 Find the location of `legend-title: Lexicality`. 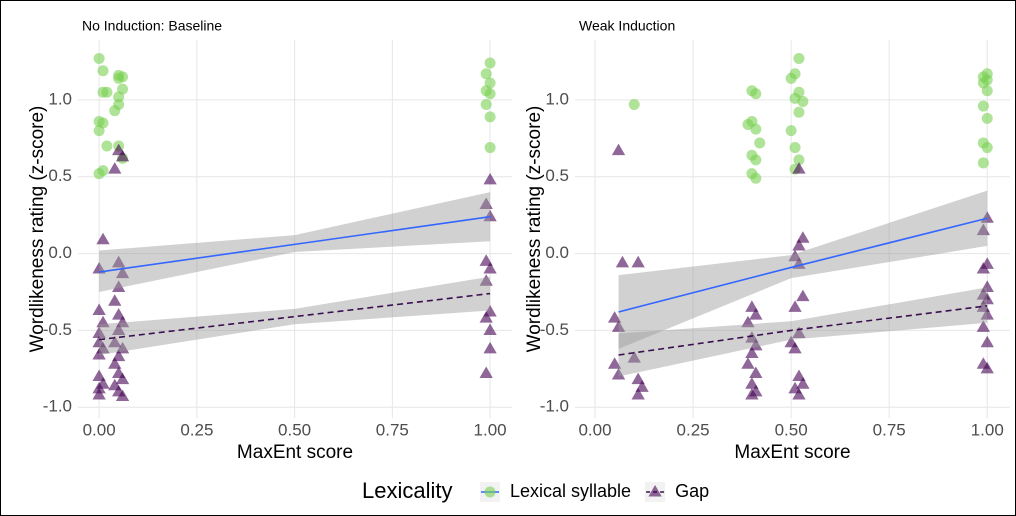

legend-title: Lexicality is located at coordinates (407, 490).